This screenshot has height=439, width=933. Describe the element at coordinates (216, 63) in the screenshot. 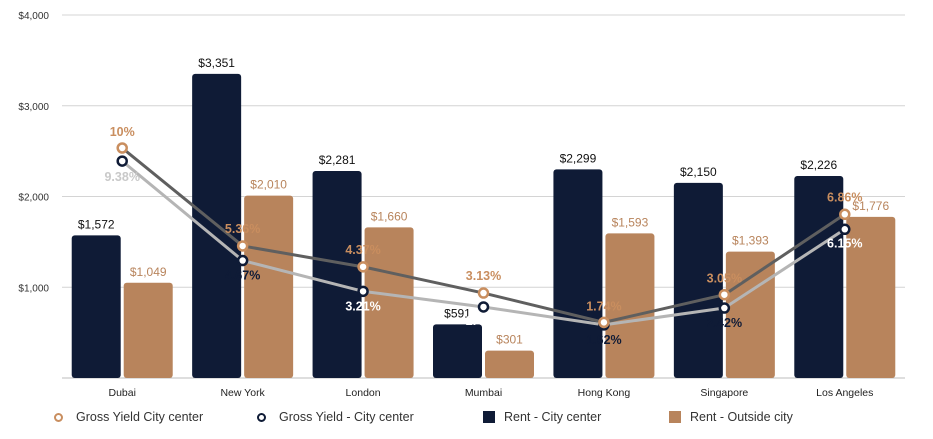

I see `data-label-rent-city-center: $3,351` at that location.